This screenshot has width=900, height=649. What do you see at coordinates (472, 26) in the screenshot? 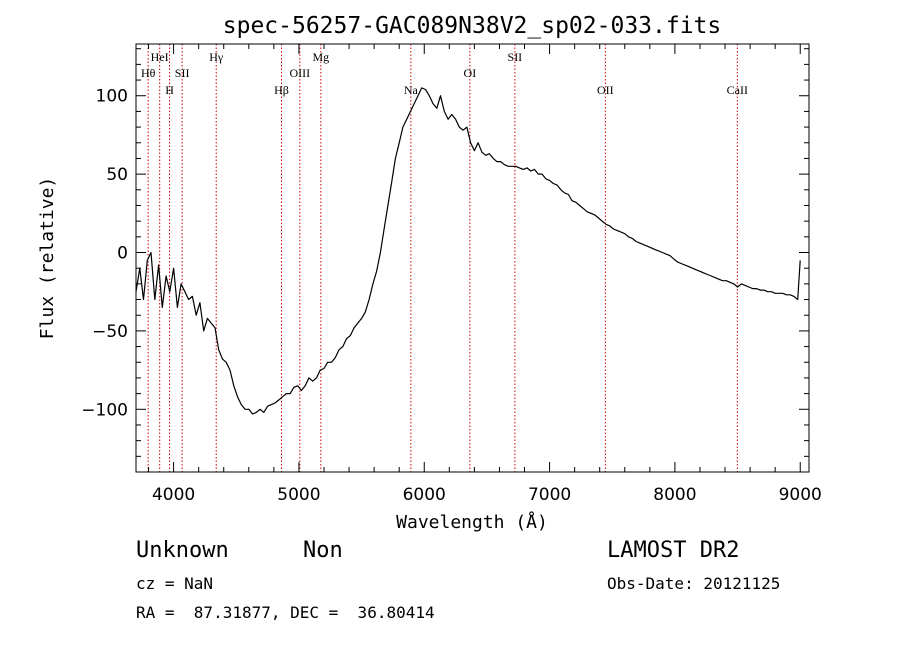
I see `chart-title: spec-56257-GAC089N38V2_sp02-033.fits` at bounding box center [472, 26].